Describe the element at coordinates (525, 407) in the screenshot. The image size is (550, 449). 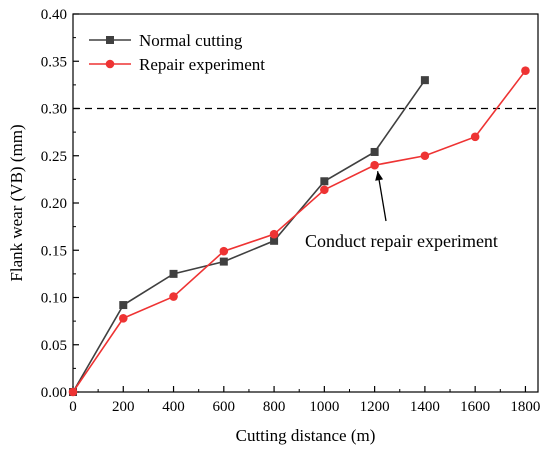
I see `x-tick-label: 1800` at that location.